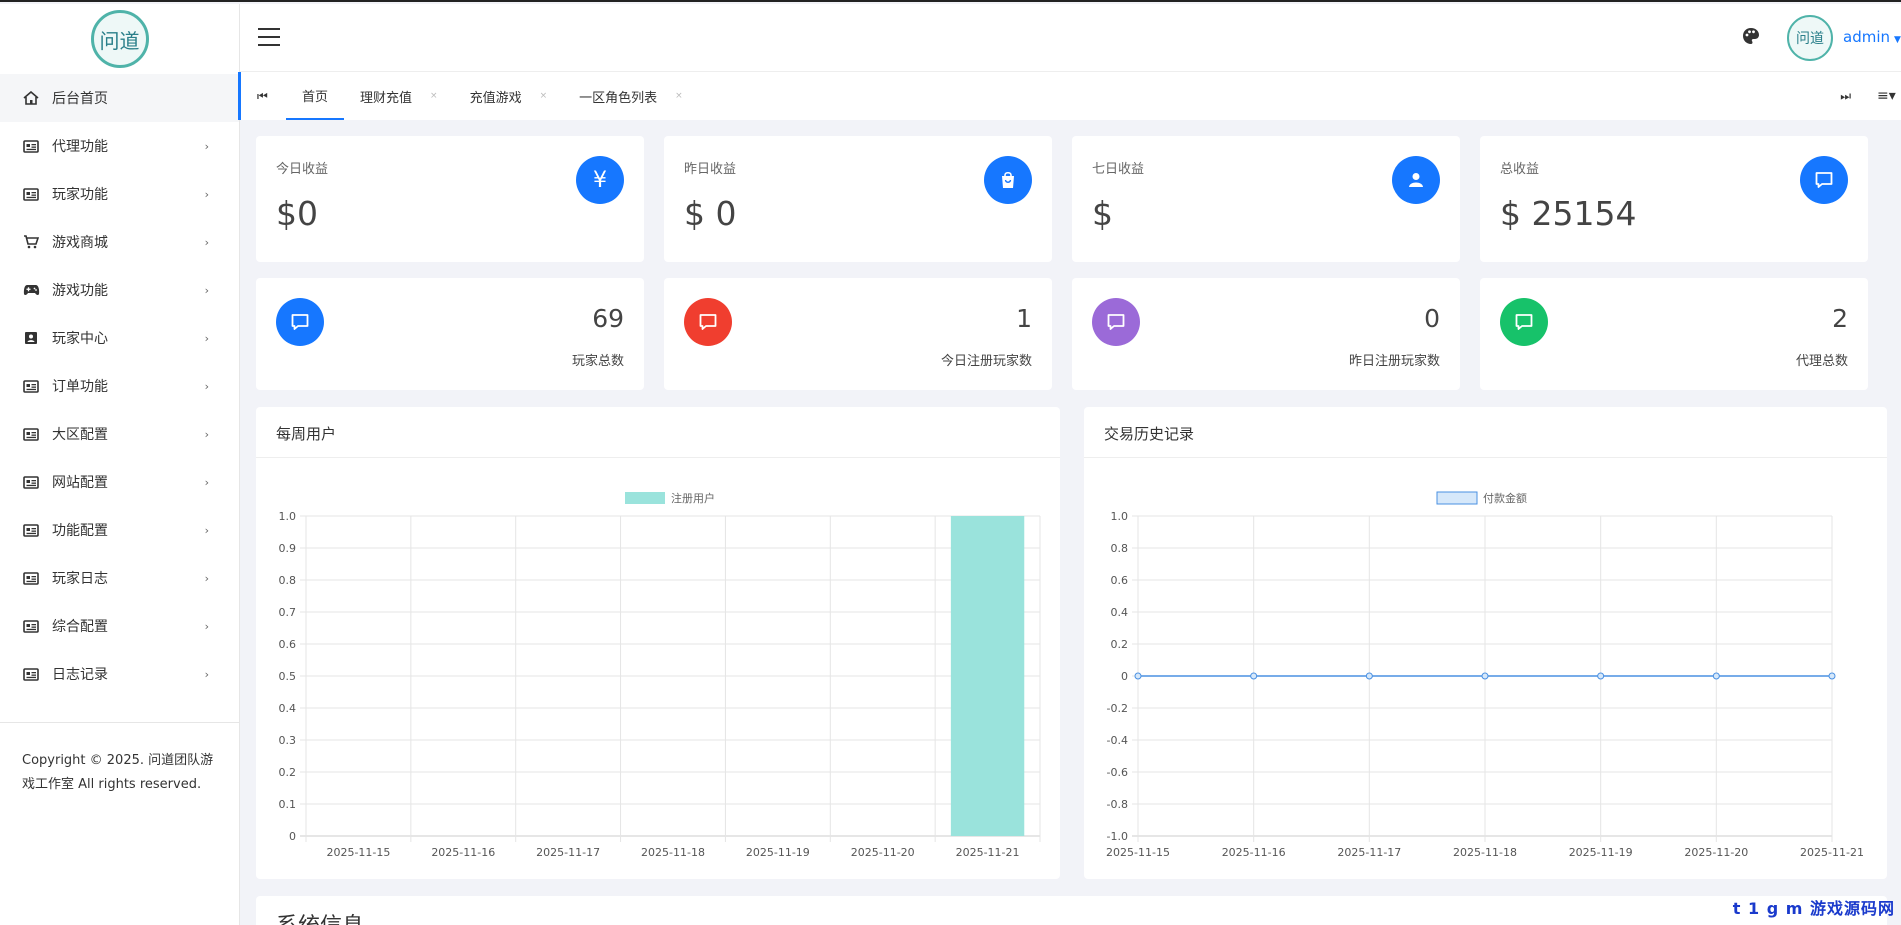 This screenshot has height=925, width=1901. I want to click on y-tick-label: -0.8, so click(1117, 804).